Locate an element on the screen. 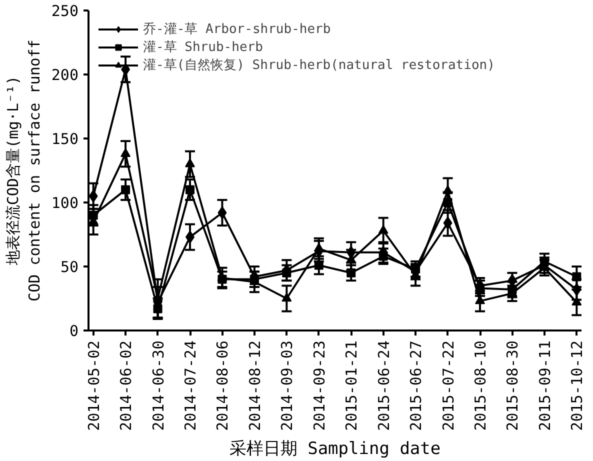 The width and height of the screenshot is (593, 461). x-tick-label: 2015-06-24 is located at coordinates (383, 385).